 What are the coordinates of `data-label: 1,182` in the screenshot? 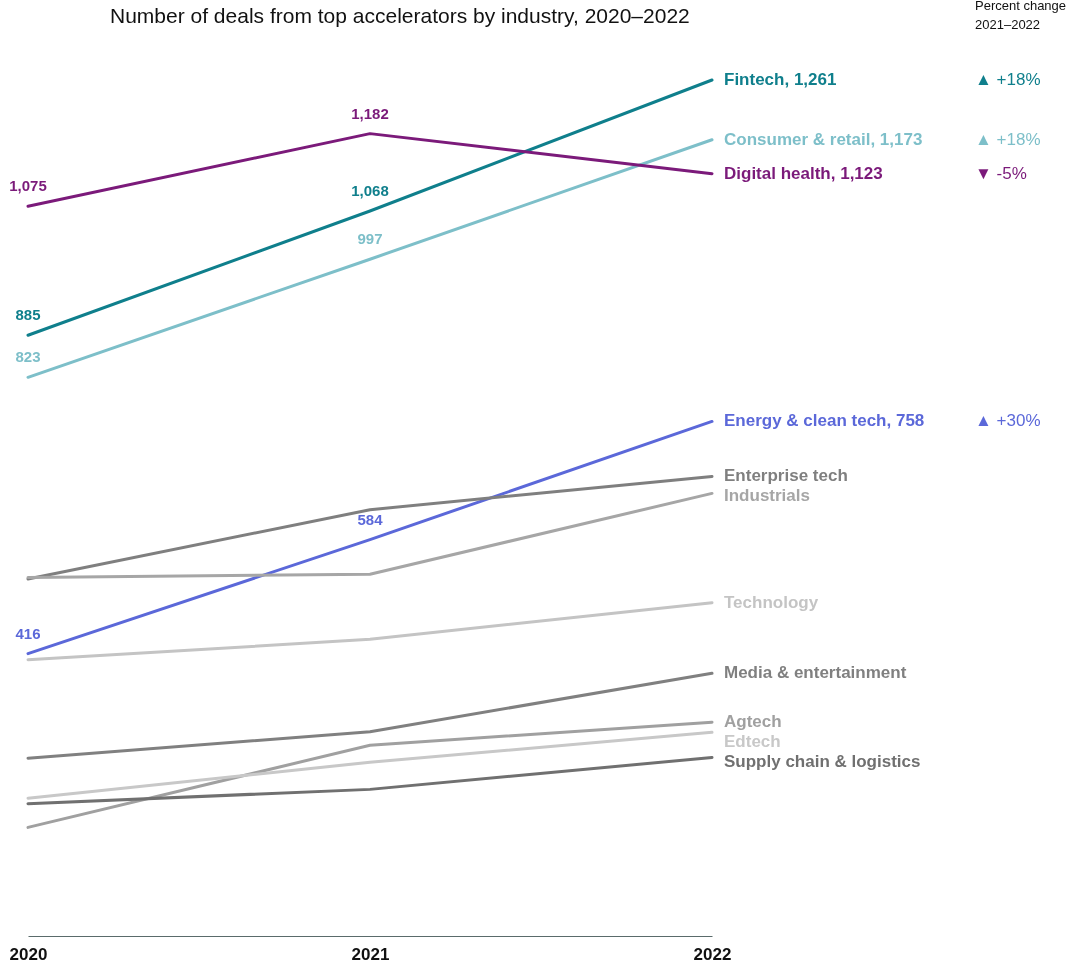 It's located at (370, 113).